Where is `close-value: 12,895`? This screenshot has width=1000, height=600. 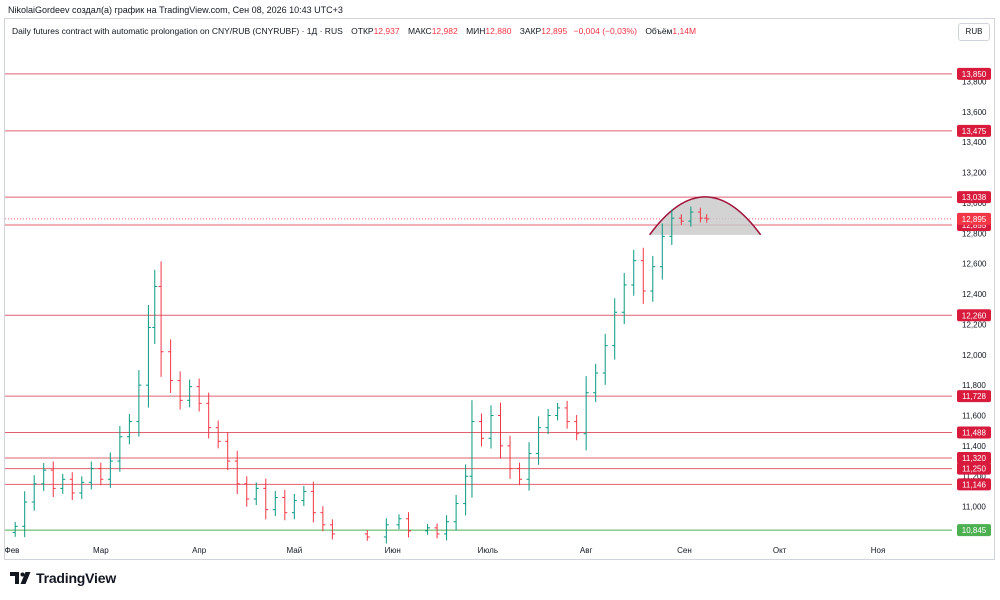 close-value: 12,895 is located at coordinates (554, 31).